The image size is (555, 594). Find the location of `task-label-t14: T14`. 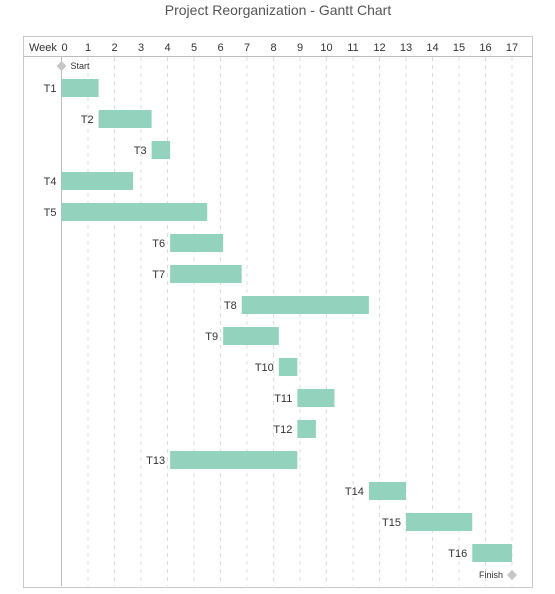

task-label-t14: T14 is located at coordinates (354, 492).